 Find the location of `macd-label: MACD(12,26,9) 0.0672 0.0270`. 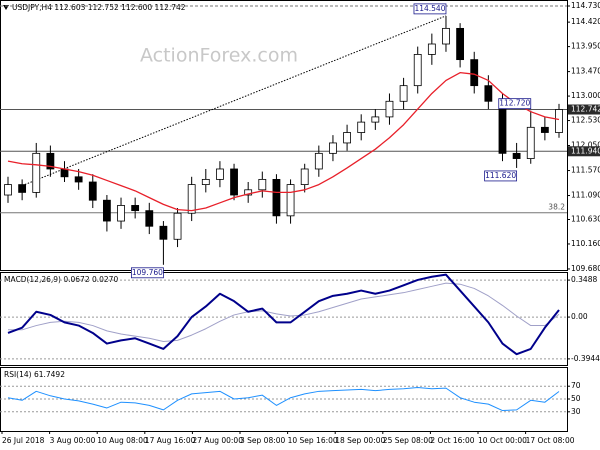

macd-label: MACD(12,26,9) 0.0672 0.0270 is located at coordinates (61, 279).